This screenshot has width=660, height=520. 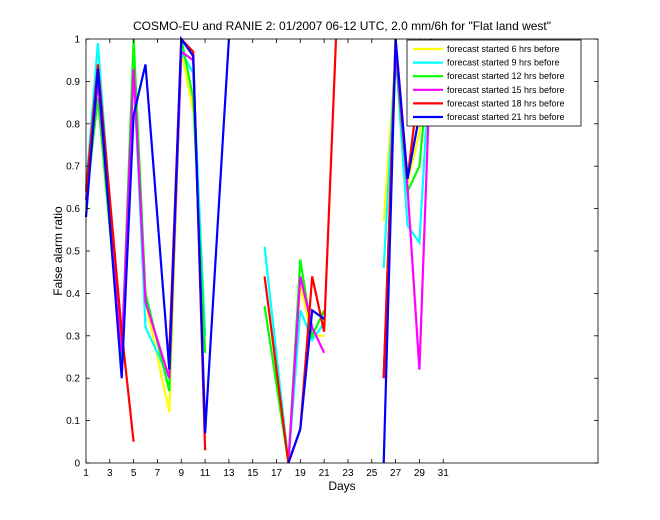 I want to click on legend-box, so click(x=494, y=83).